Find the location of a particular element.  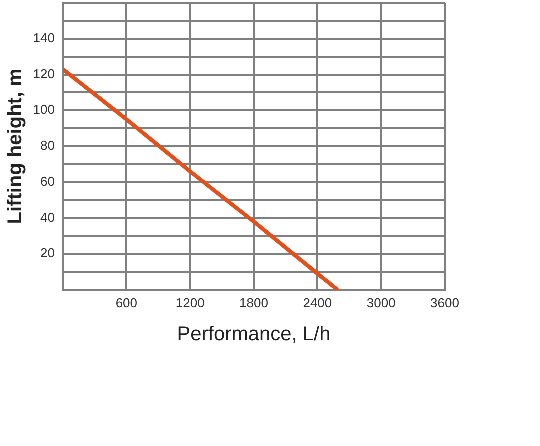

y-tick-label: 60 is located at coordinates (47, 181).